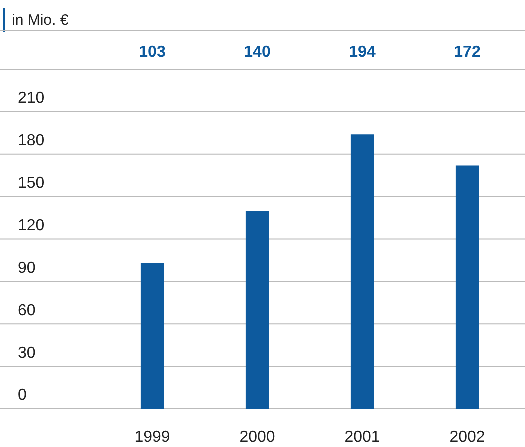 Image resolution: width=525 pixels, height=447 pixels. What do you see at coordinates (41, 20) in the screenshot?
I see `y-axis-title: in Mio. €` at bounding box center [41, 20].